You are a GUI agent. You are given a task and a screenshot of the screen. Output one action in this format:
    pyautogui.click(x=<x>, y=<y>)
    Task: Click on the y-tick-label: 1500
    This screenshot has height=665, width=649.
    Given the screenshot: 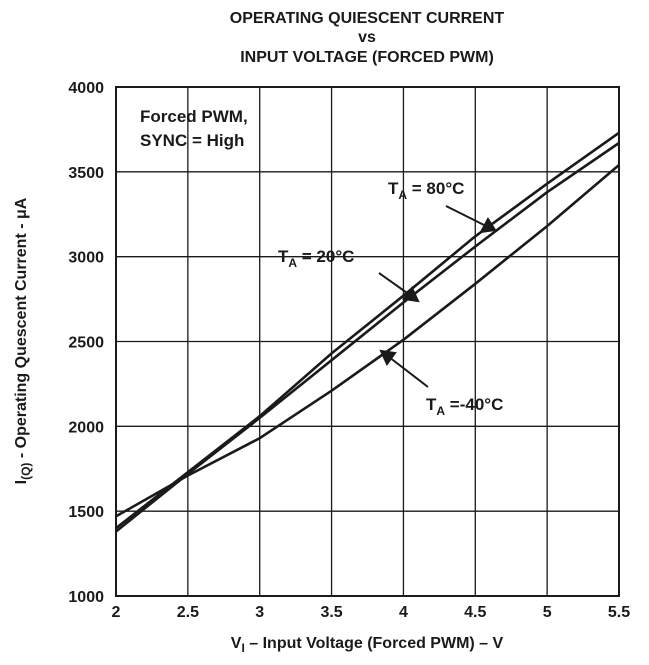 What is the action you would take?
    pyautogui.click(x=86, y=512)
    